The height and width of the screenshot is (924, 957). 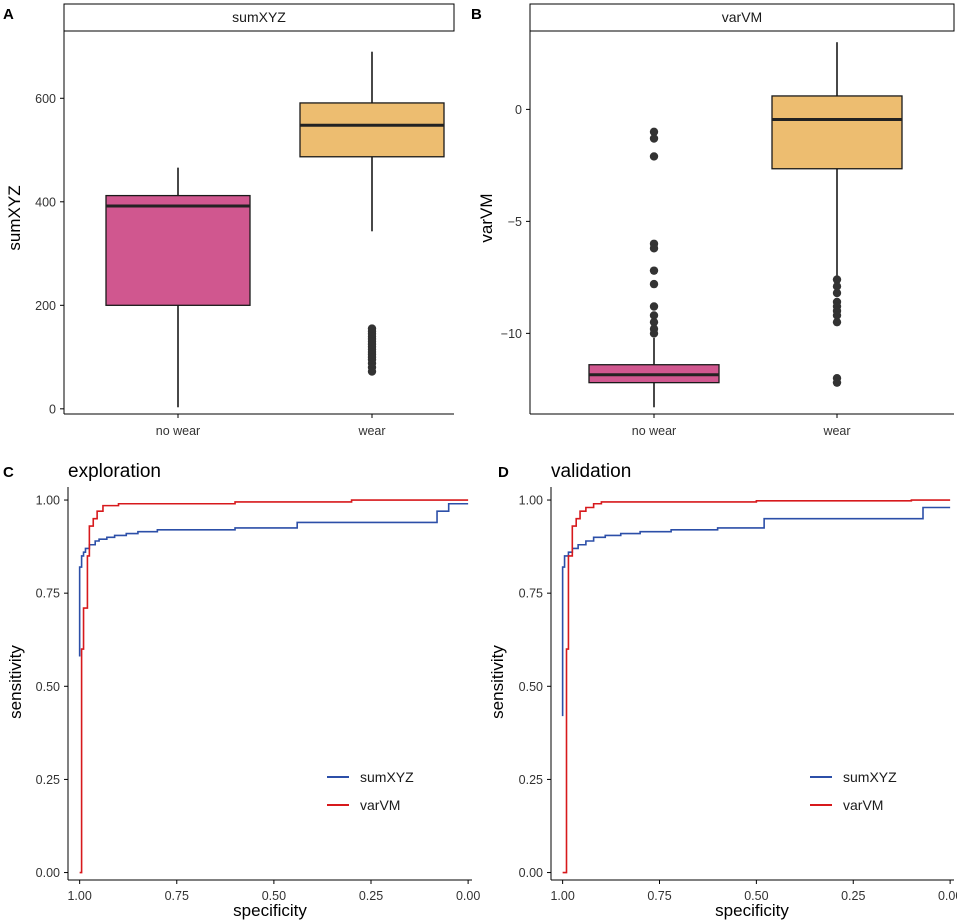 What do you see at coordinates (45, 99) in the screenshot?
I see `y-tick-label: 600` at bounding box center [45, 99].